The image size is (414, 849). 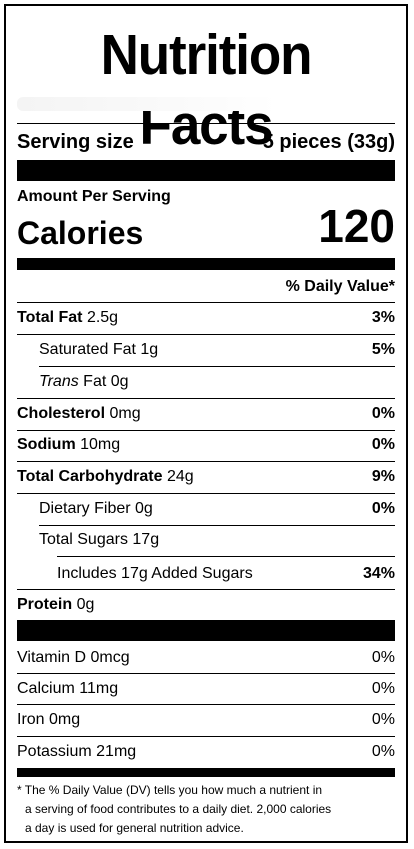 I want to click on nutrient-dv: 3%, so click(x=383, y=317).